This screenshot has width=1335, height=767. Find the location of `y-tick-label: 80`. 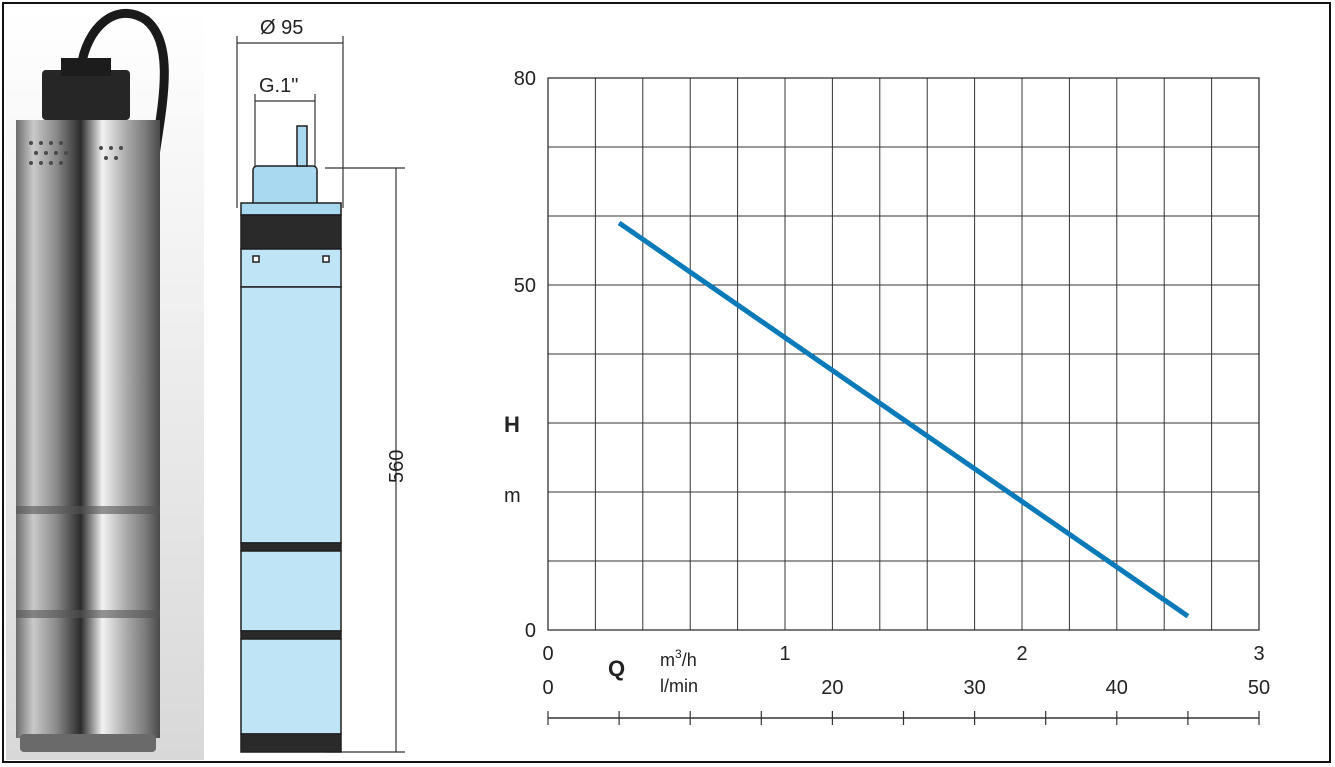

y-tick-label: 80 is located at coordinates (525, 79).